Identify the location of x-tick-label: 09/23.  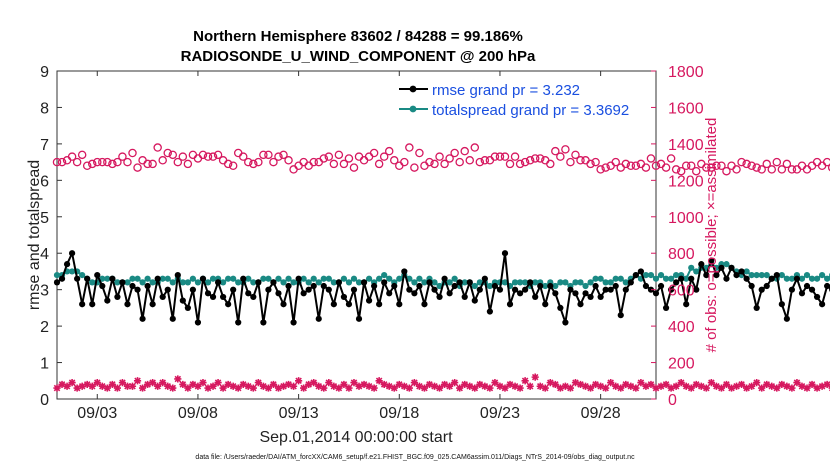
(500, 413).